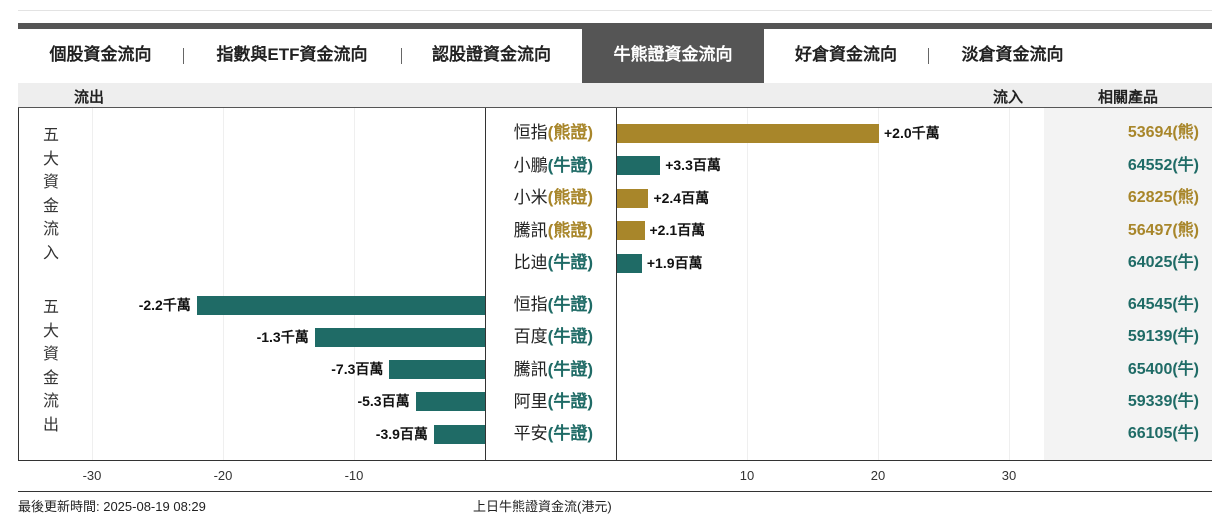  What do you see at coordinates (1163, 263) in the screenshot?
I see `related-product-link: 64025(牛)` at bounding box center [1163, 263].